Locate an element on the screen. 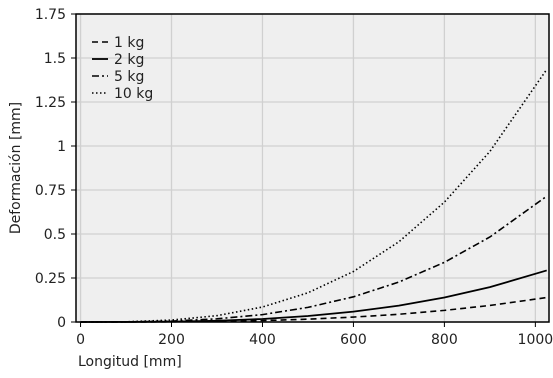  y-tick-label: 1.5 is located at coordinates (55, 59).